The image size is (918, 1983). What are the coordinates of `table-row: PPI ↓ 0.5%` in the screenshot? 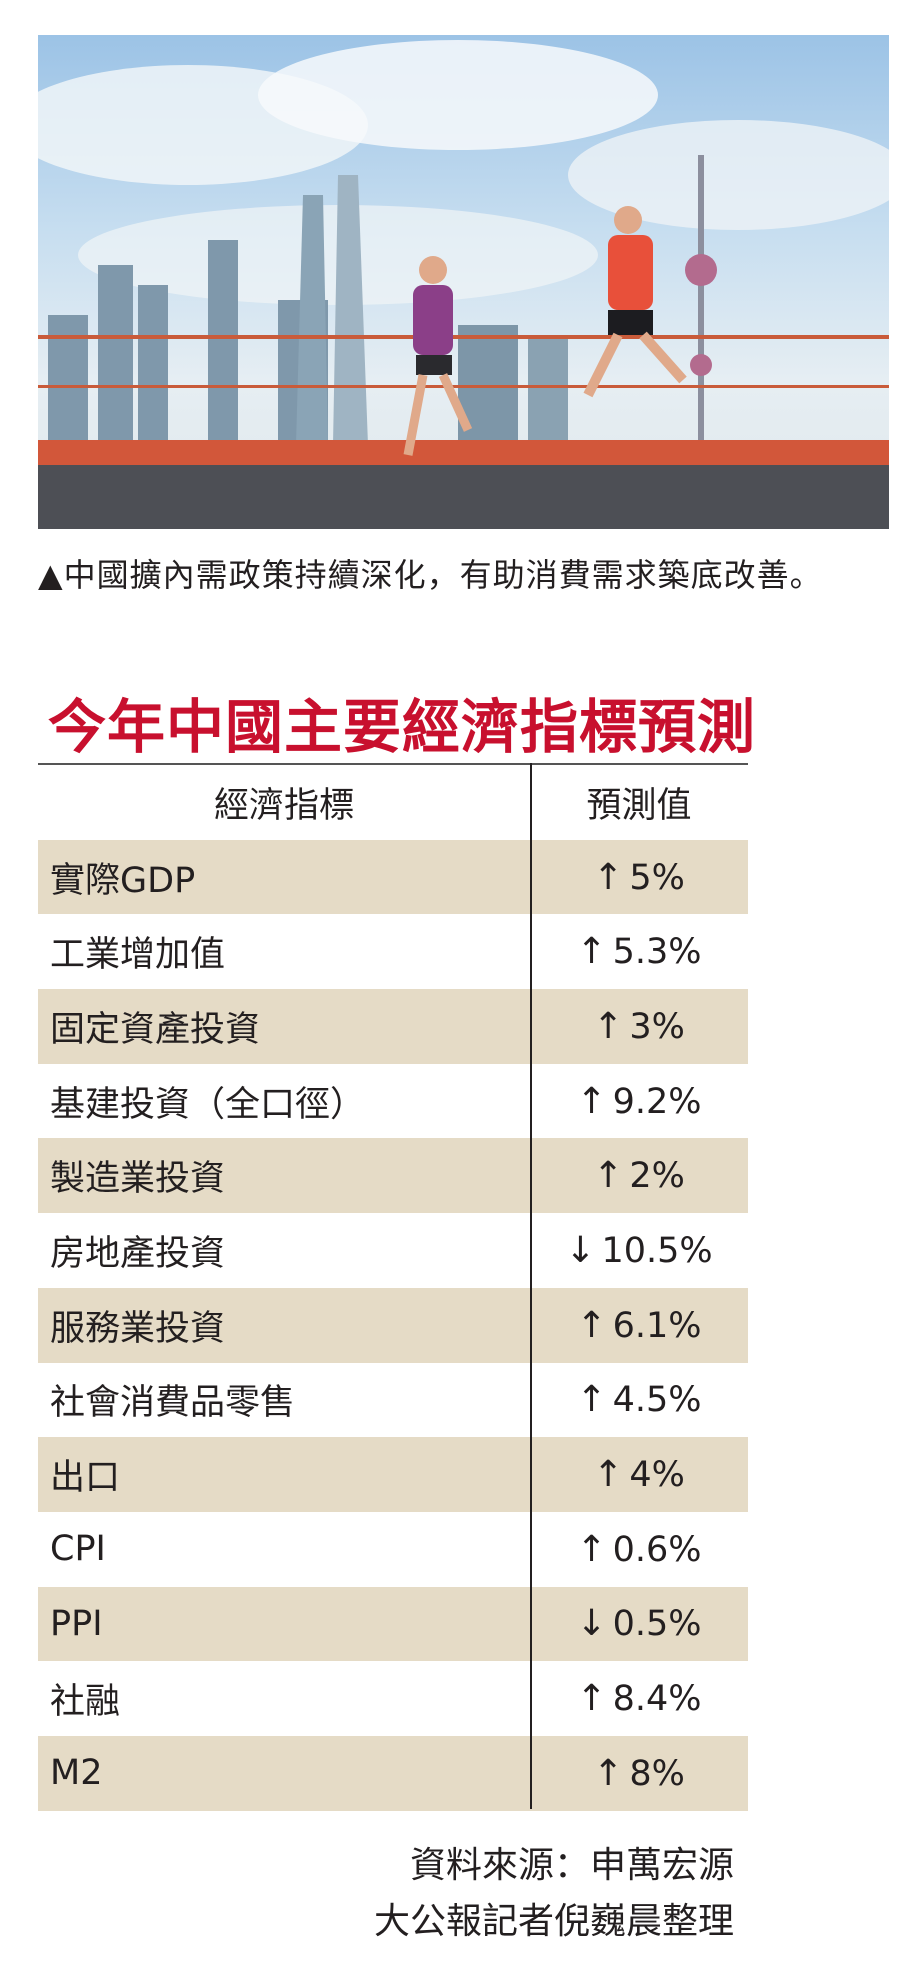 It's located at (393, 1624).